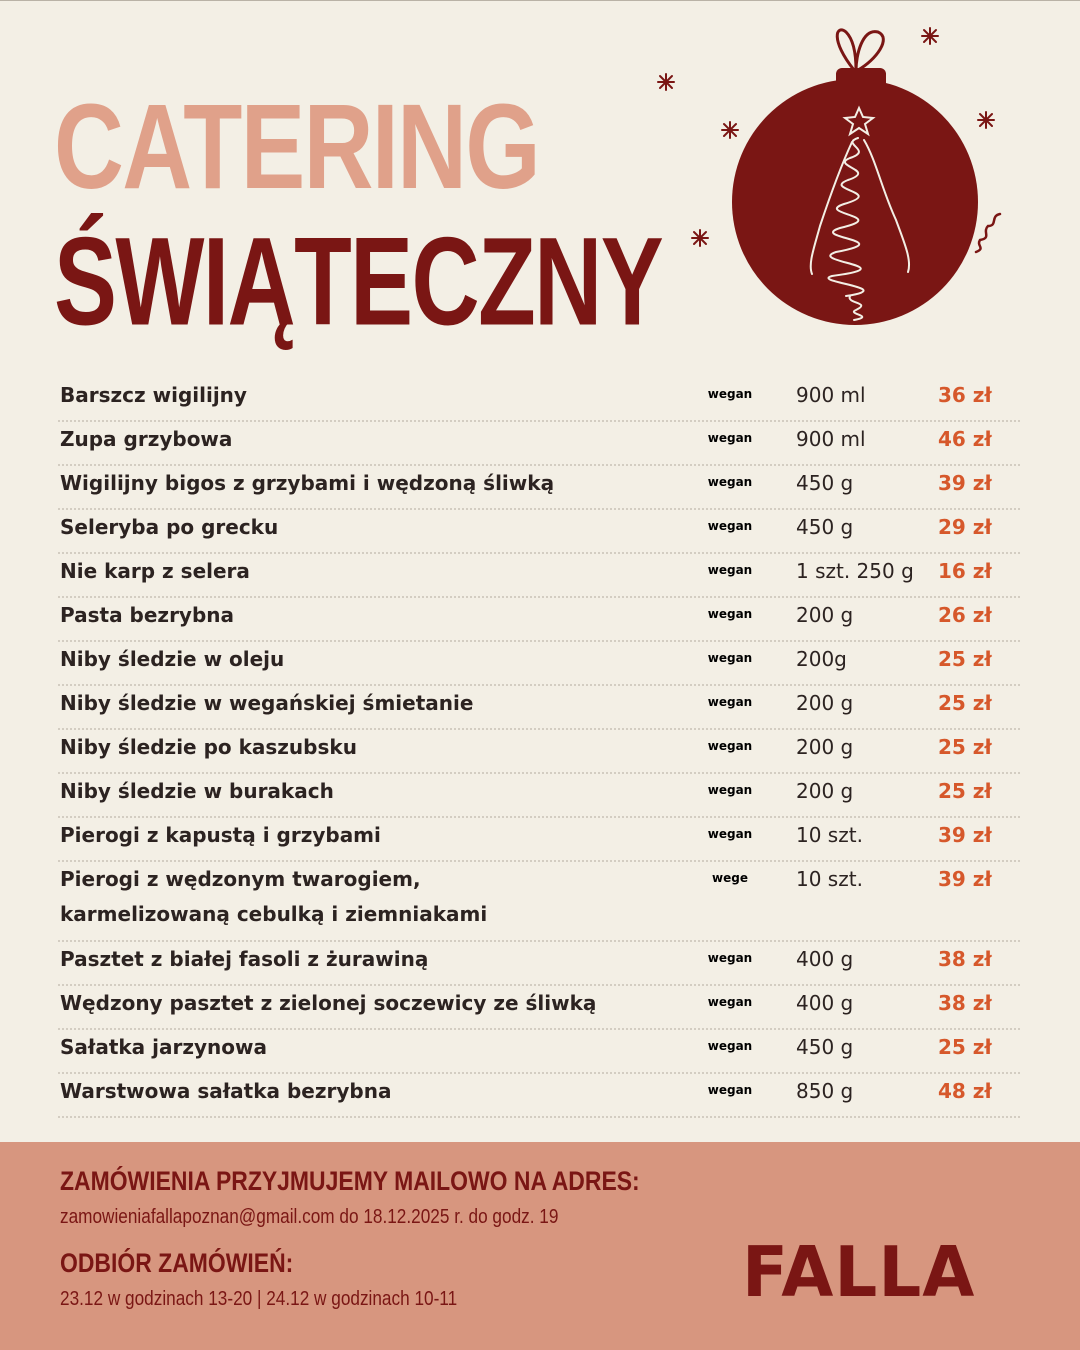 Image resolution: width=1080 pixels, height=1350 pixels. What do you see at coordinates (208, 747) in the screenshot?
I see `menu-item-name: Niby śledzie po kaszubsku` at bounding box center [208, 747].